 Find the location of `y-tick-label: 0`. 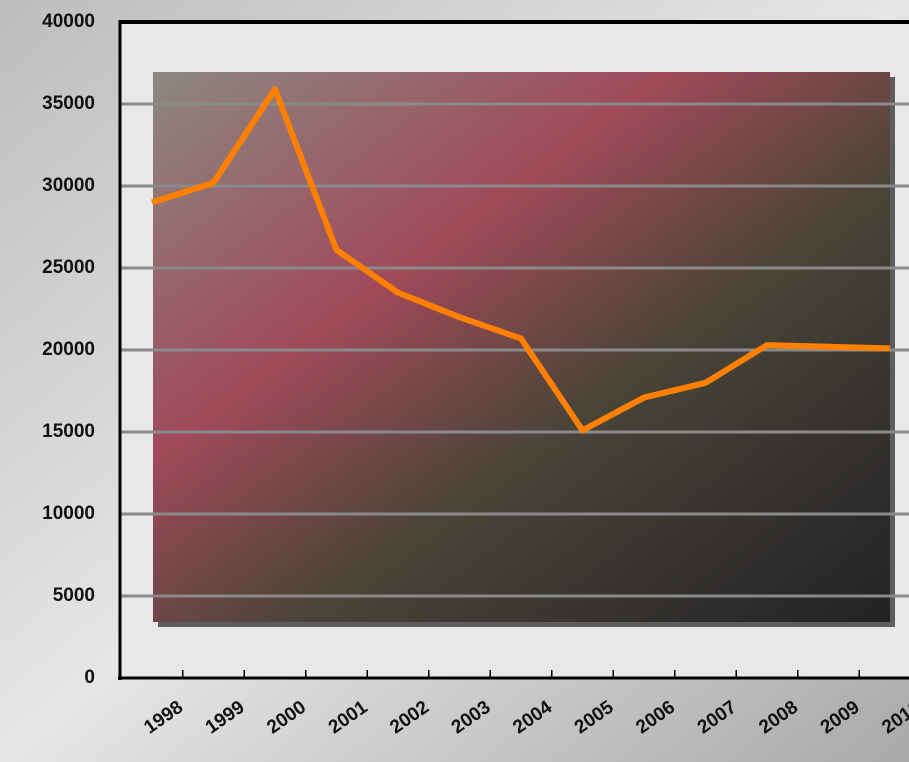

y-tick-label: 0 is located at coordinates (89, 677).